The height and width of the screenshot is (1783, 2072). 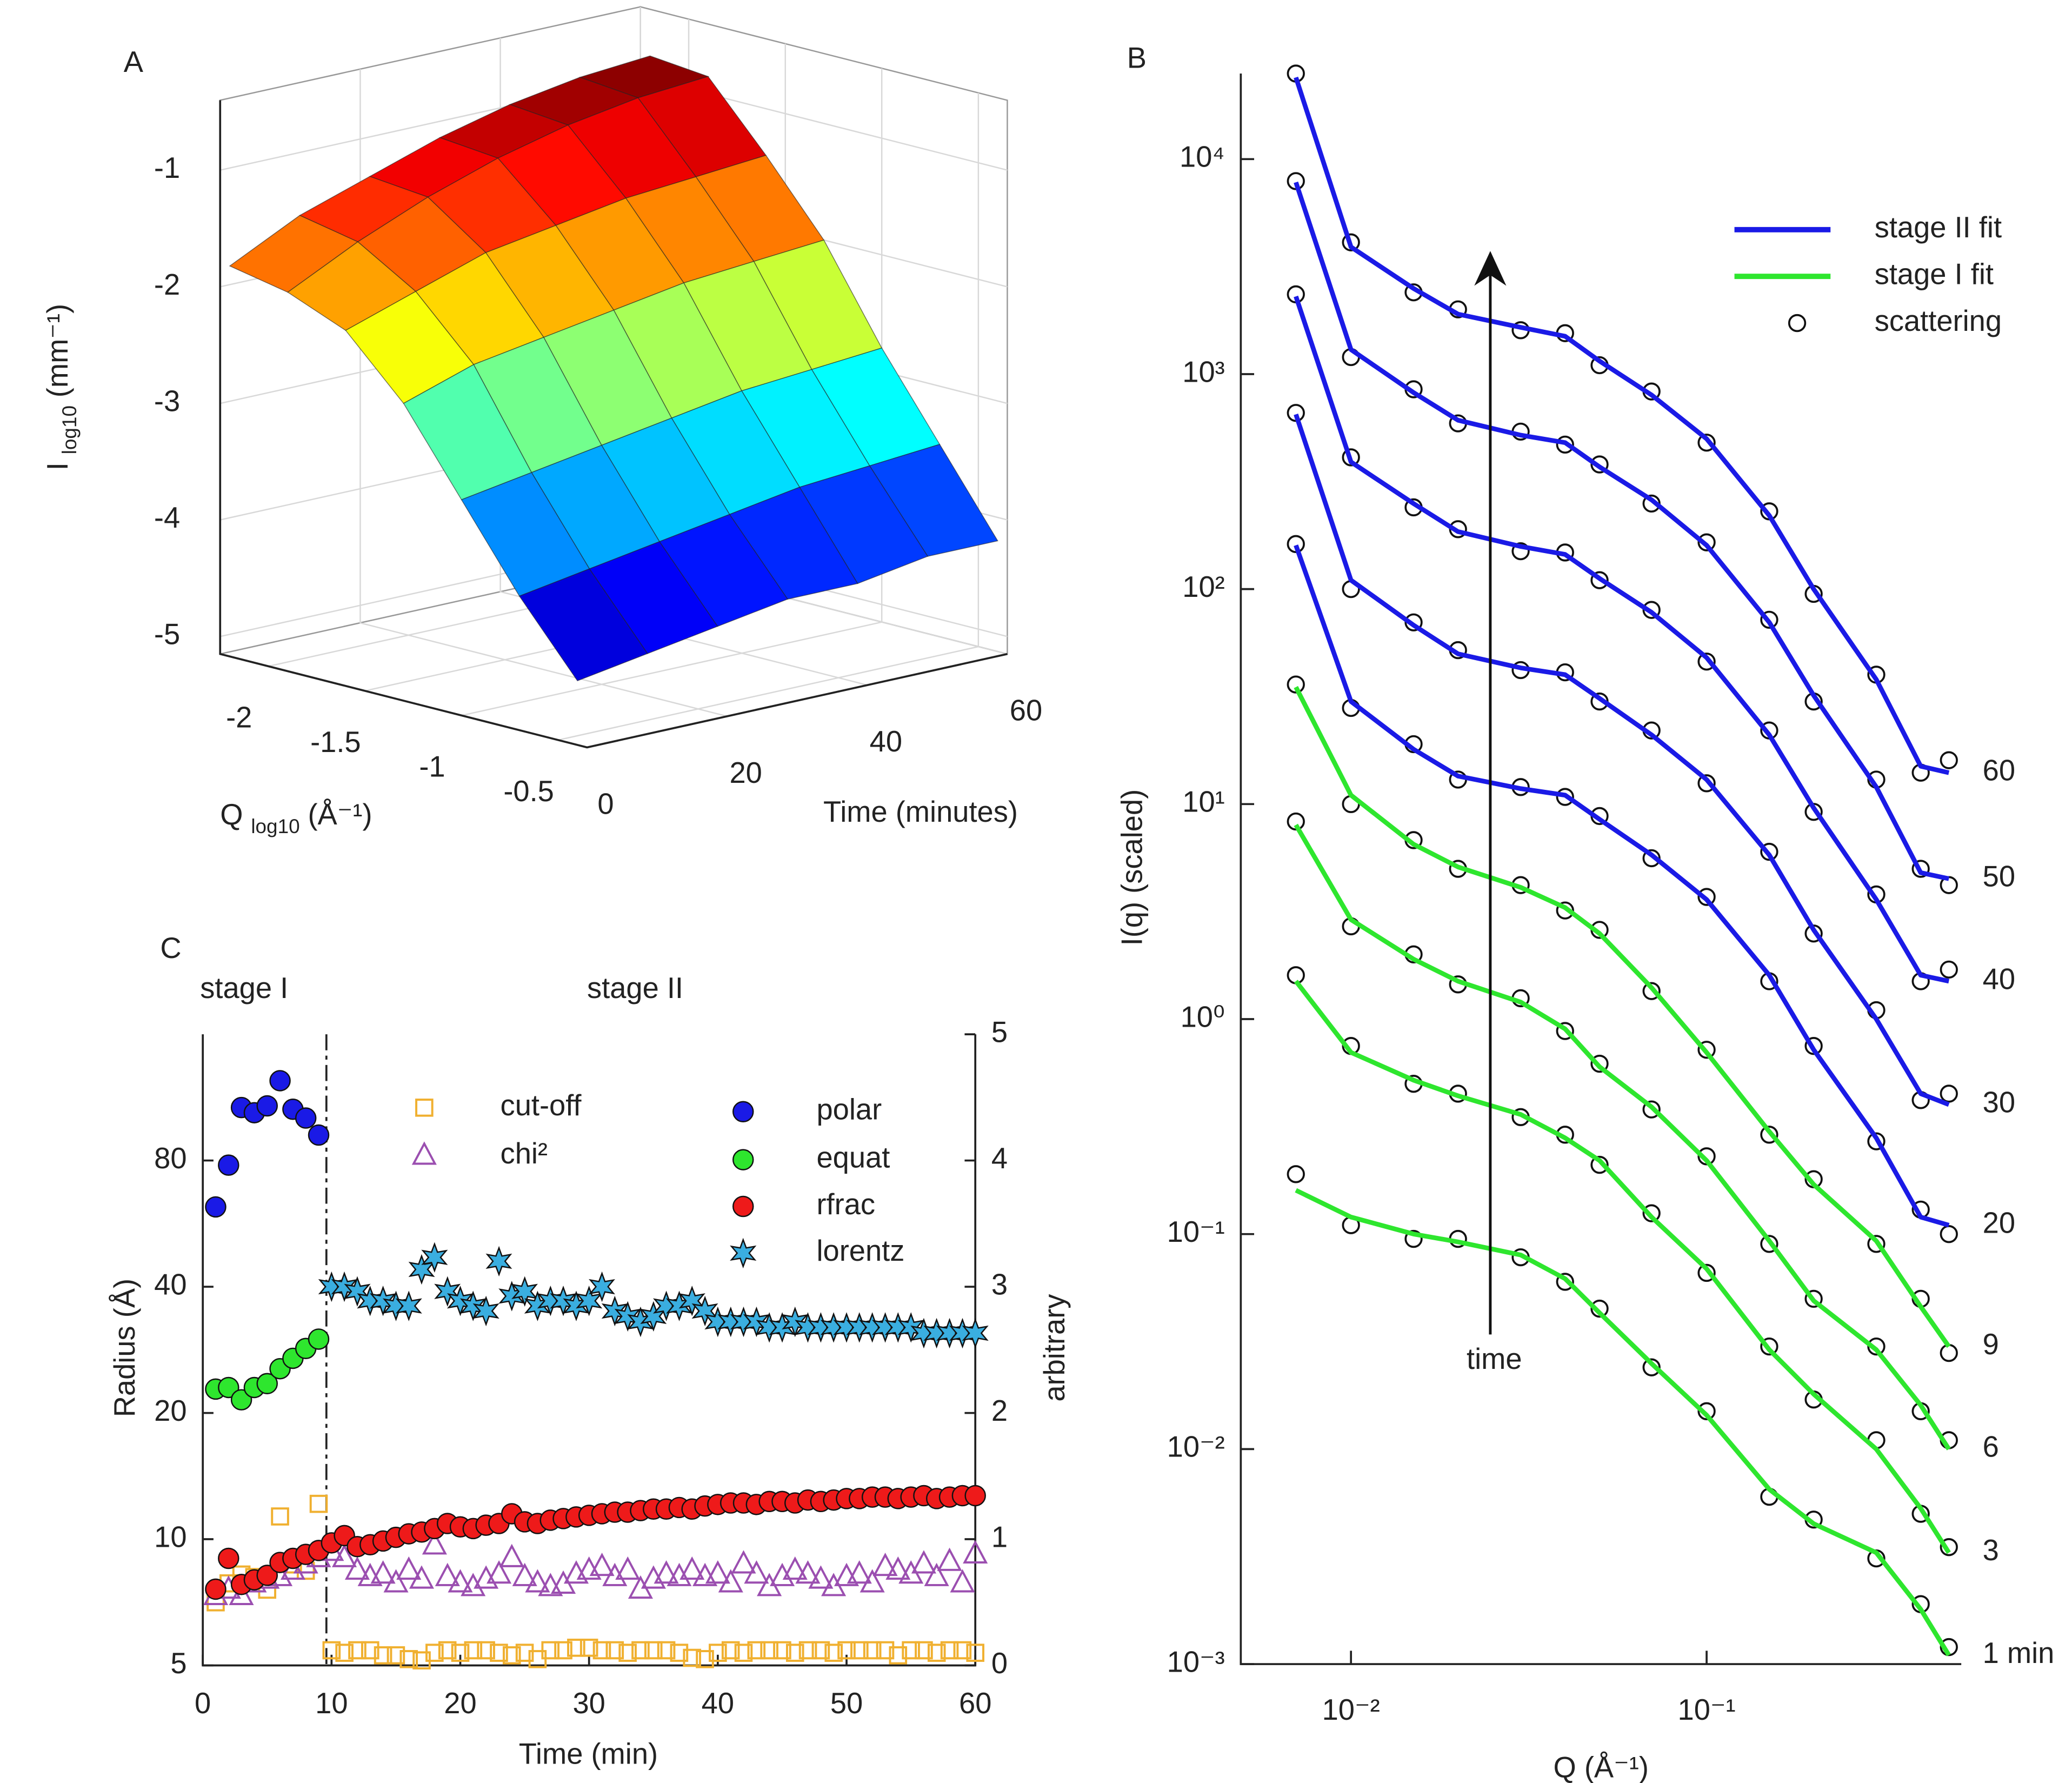 I want to click on series-end-label: 30, so click(x=1999, y=1102).